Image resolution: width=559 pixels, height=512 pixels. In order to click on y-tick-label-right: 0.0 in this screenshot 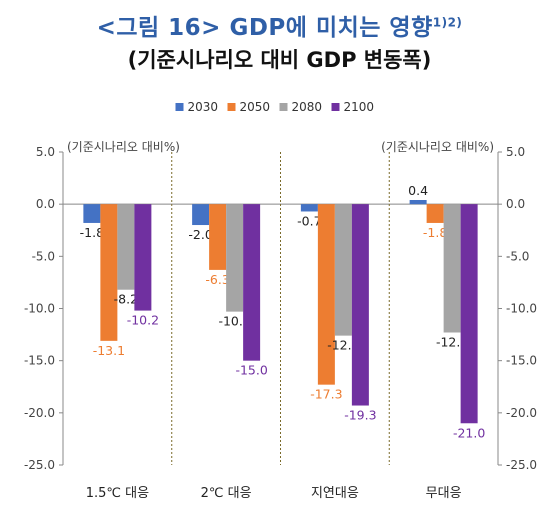, I will do `click(515, 204)`.